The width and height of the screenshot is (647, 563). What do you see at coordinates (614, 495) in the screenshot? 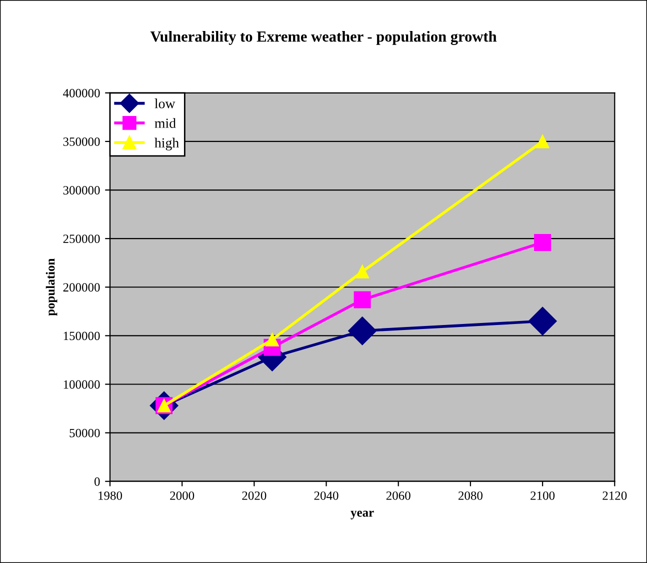
I see `x-tick-label: 2120` at bounding box center [614, 495].